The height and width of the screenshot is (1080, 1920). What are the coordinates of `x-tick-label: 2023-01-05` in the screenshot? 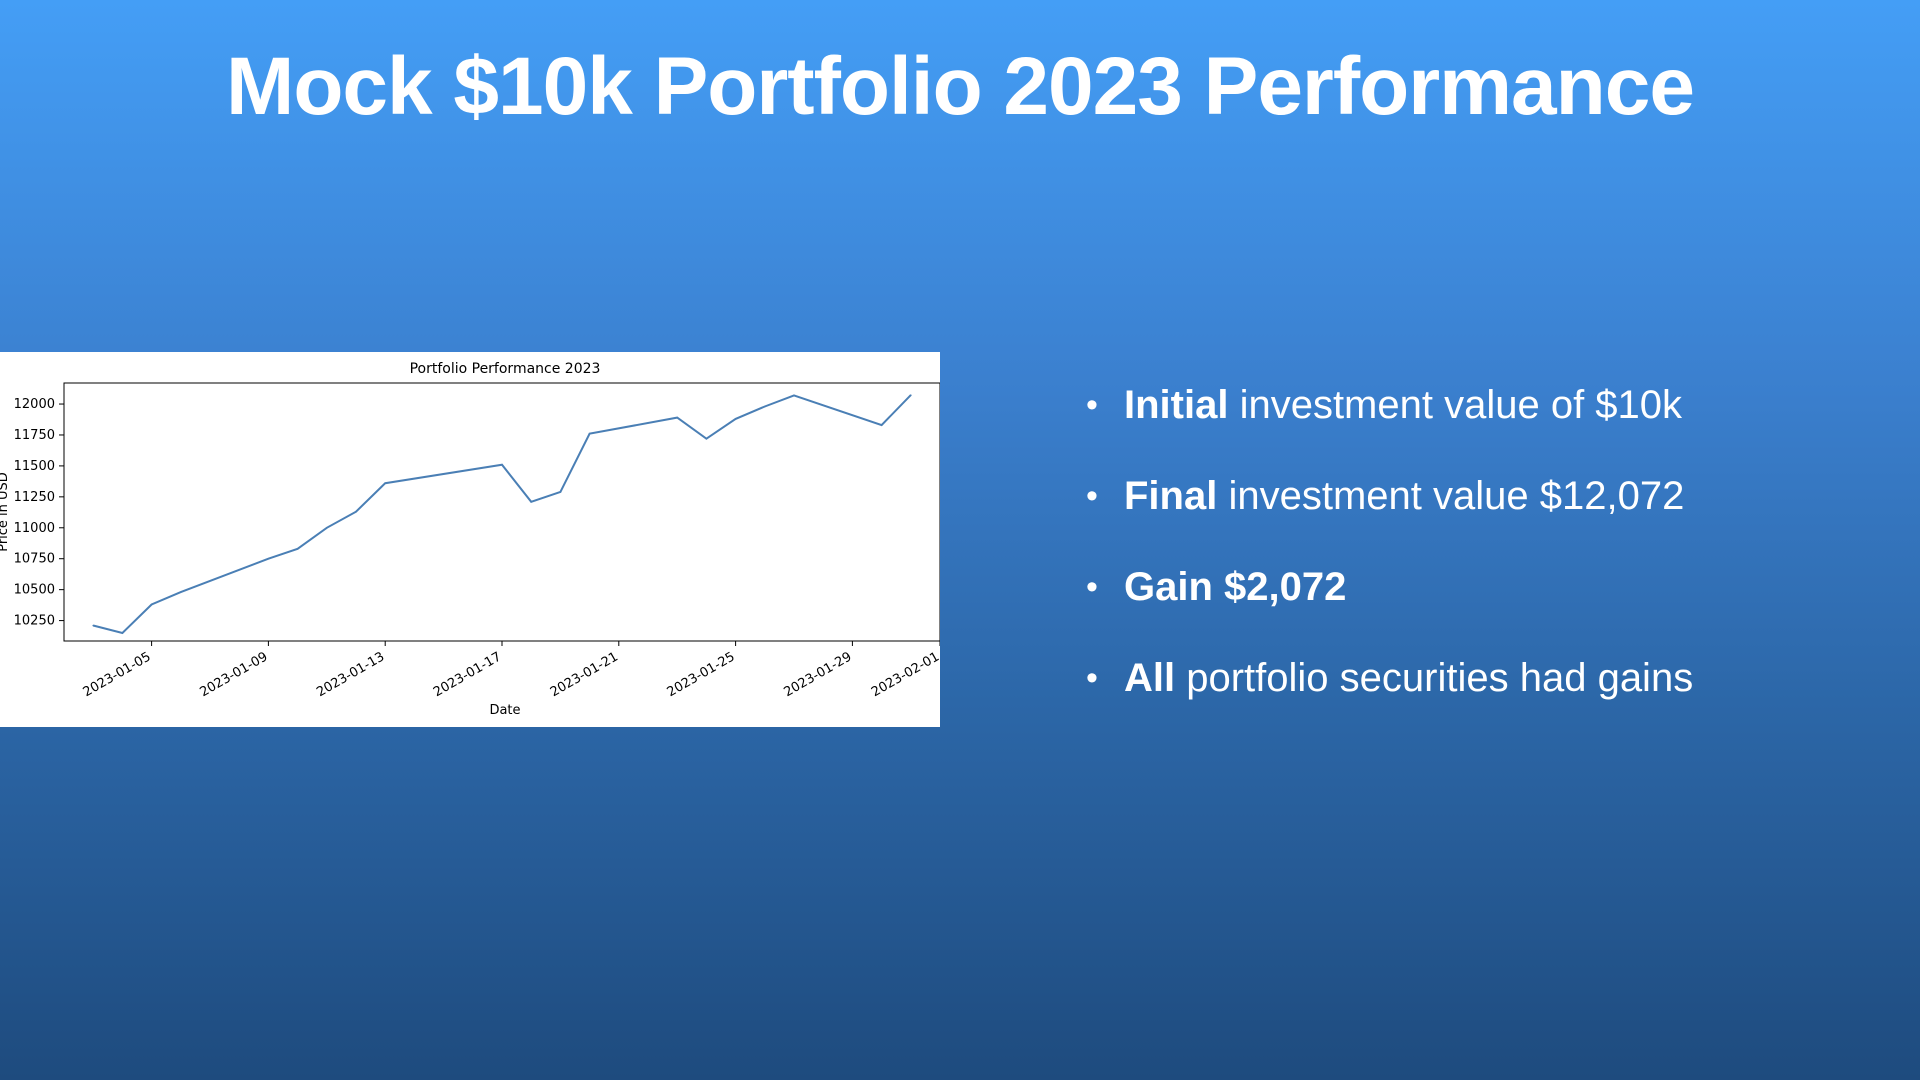 It's located at (117, 674).